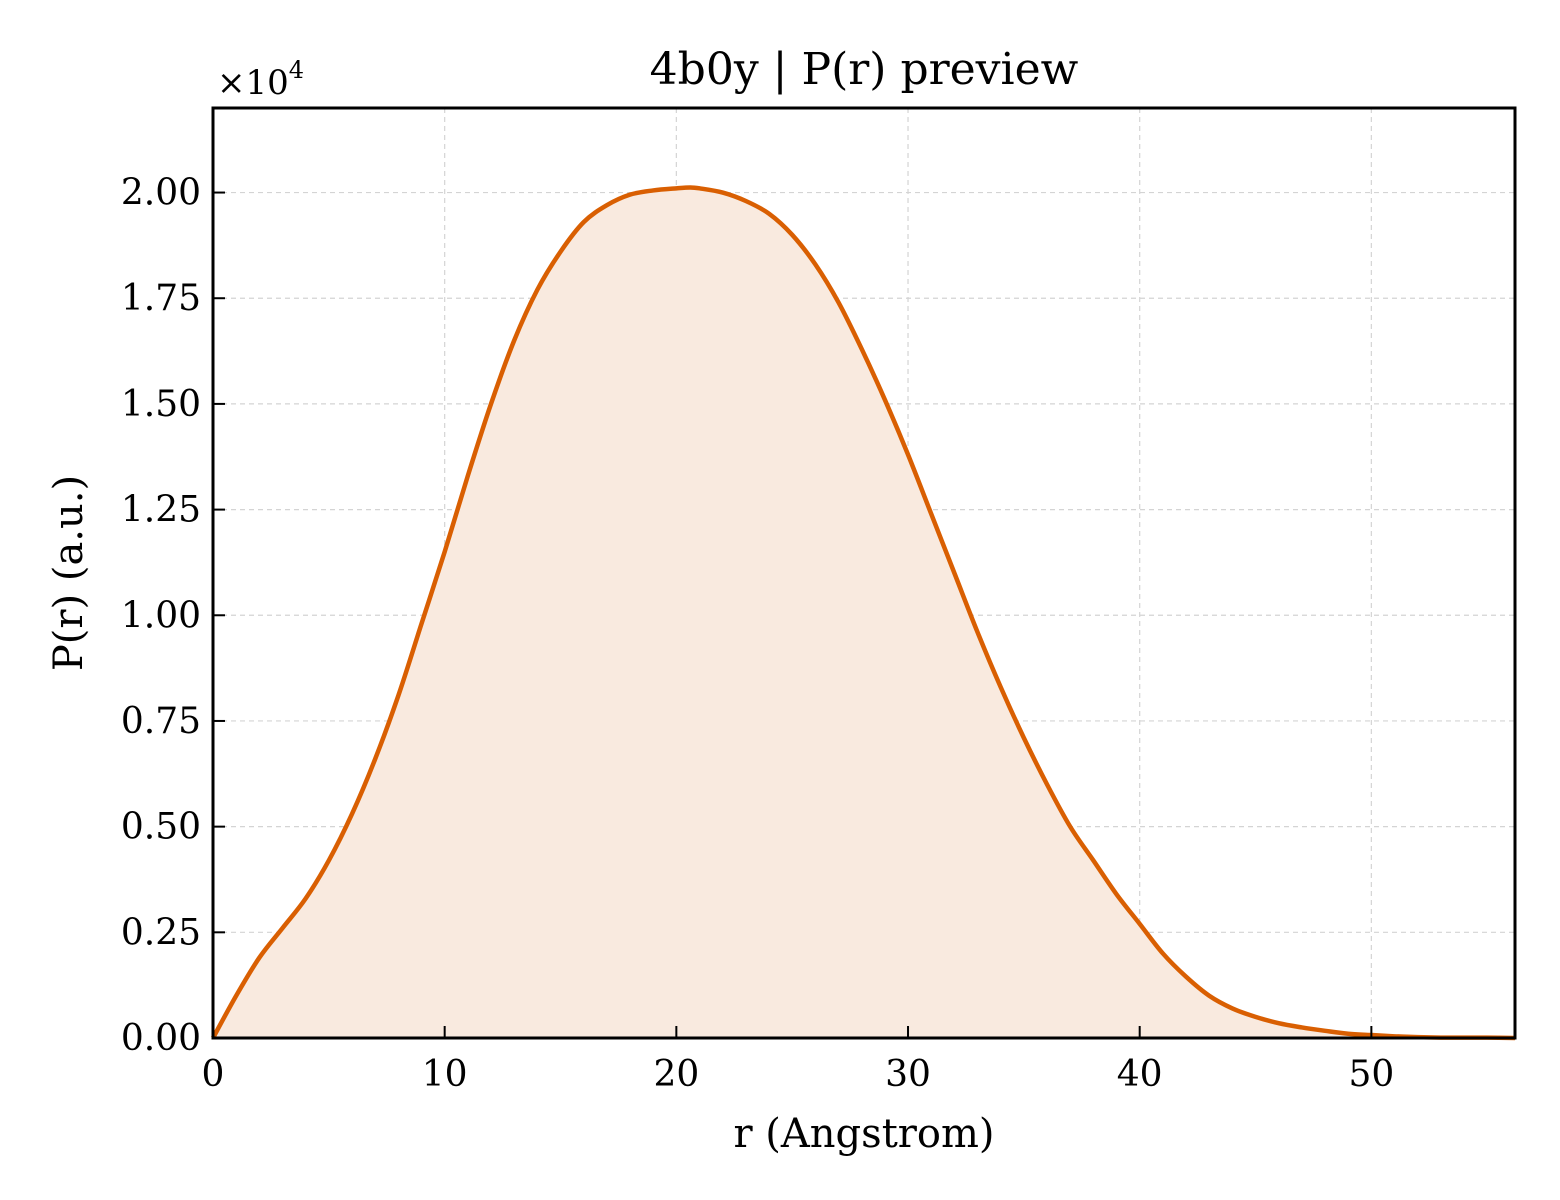  What do you see at coordinates (161, 298) in the screenshot?
I see `y-tick-label: 1.75` at bounding box center [161, 298].